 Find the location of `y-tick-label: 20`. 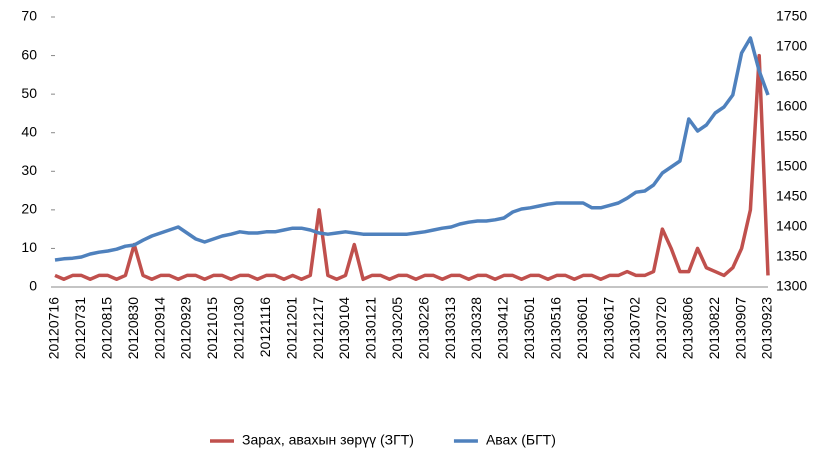

y-tick-label: 20 is located at coordinates (29, 209).